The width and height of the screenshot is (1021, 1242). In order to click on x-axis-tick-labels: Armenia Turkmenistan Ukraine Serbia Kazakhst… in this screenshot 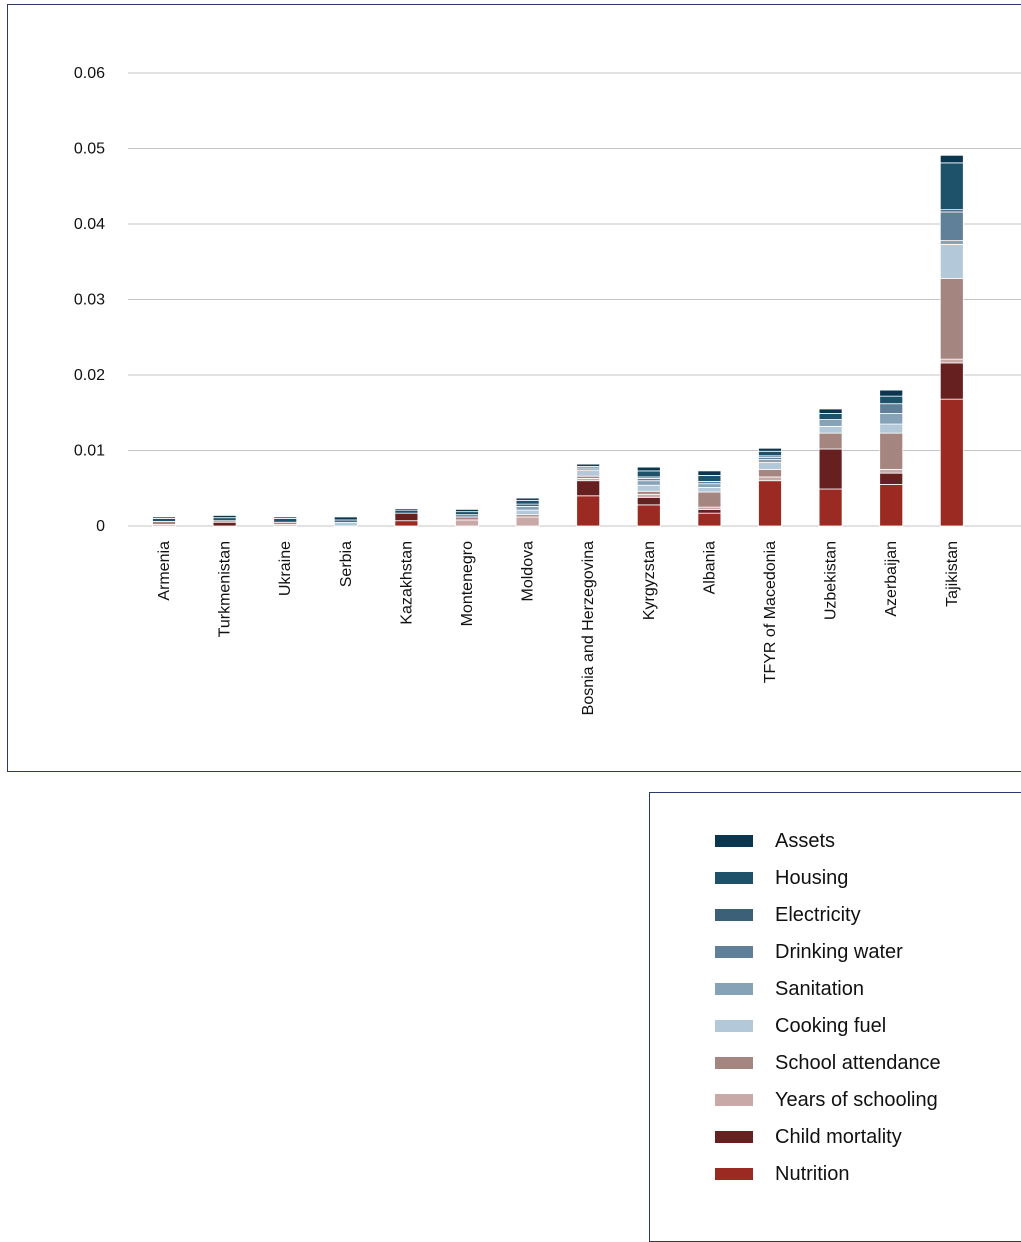, I will do `click(558, 628)`.